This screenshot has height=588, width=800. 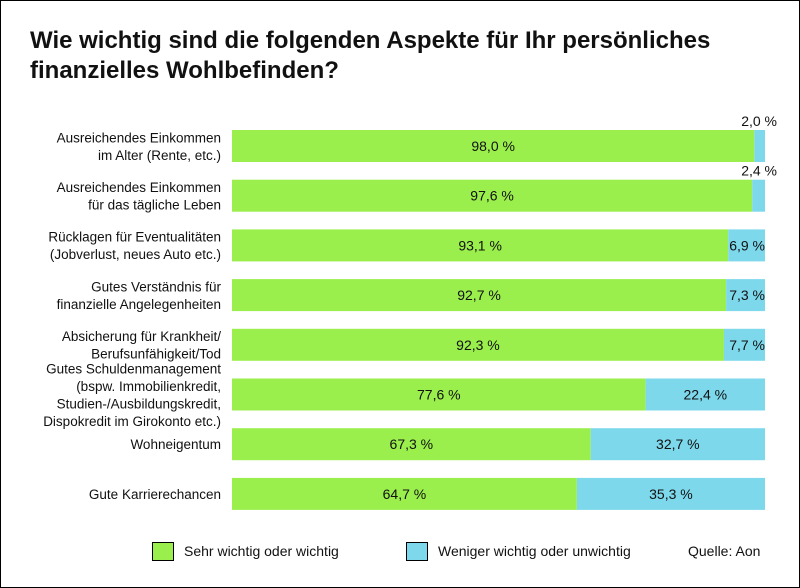 I want to click on category-label-line: Gutes Verständnis für, so click(x=156, y=286).